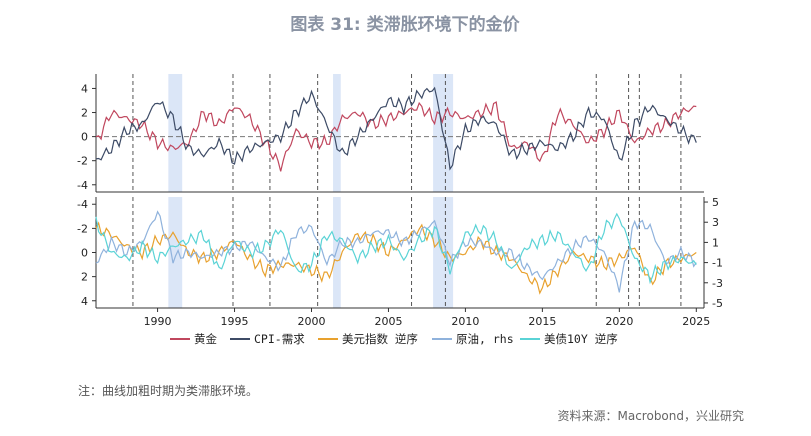 This screenshot has width=811, height=436. I want to click on footnote: 注：曲线加粗时期为类滞胀环境。, so click(168, 390).